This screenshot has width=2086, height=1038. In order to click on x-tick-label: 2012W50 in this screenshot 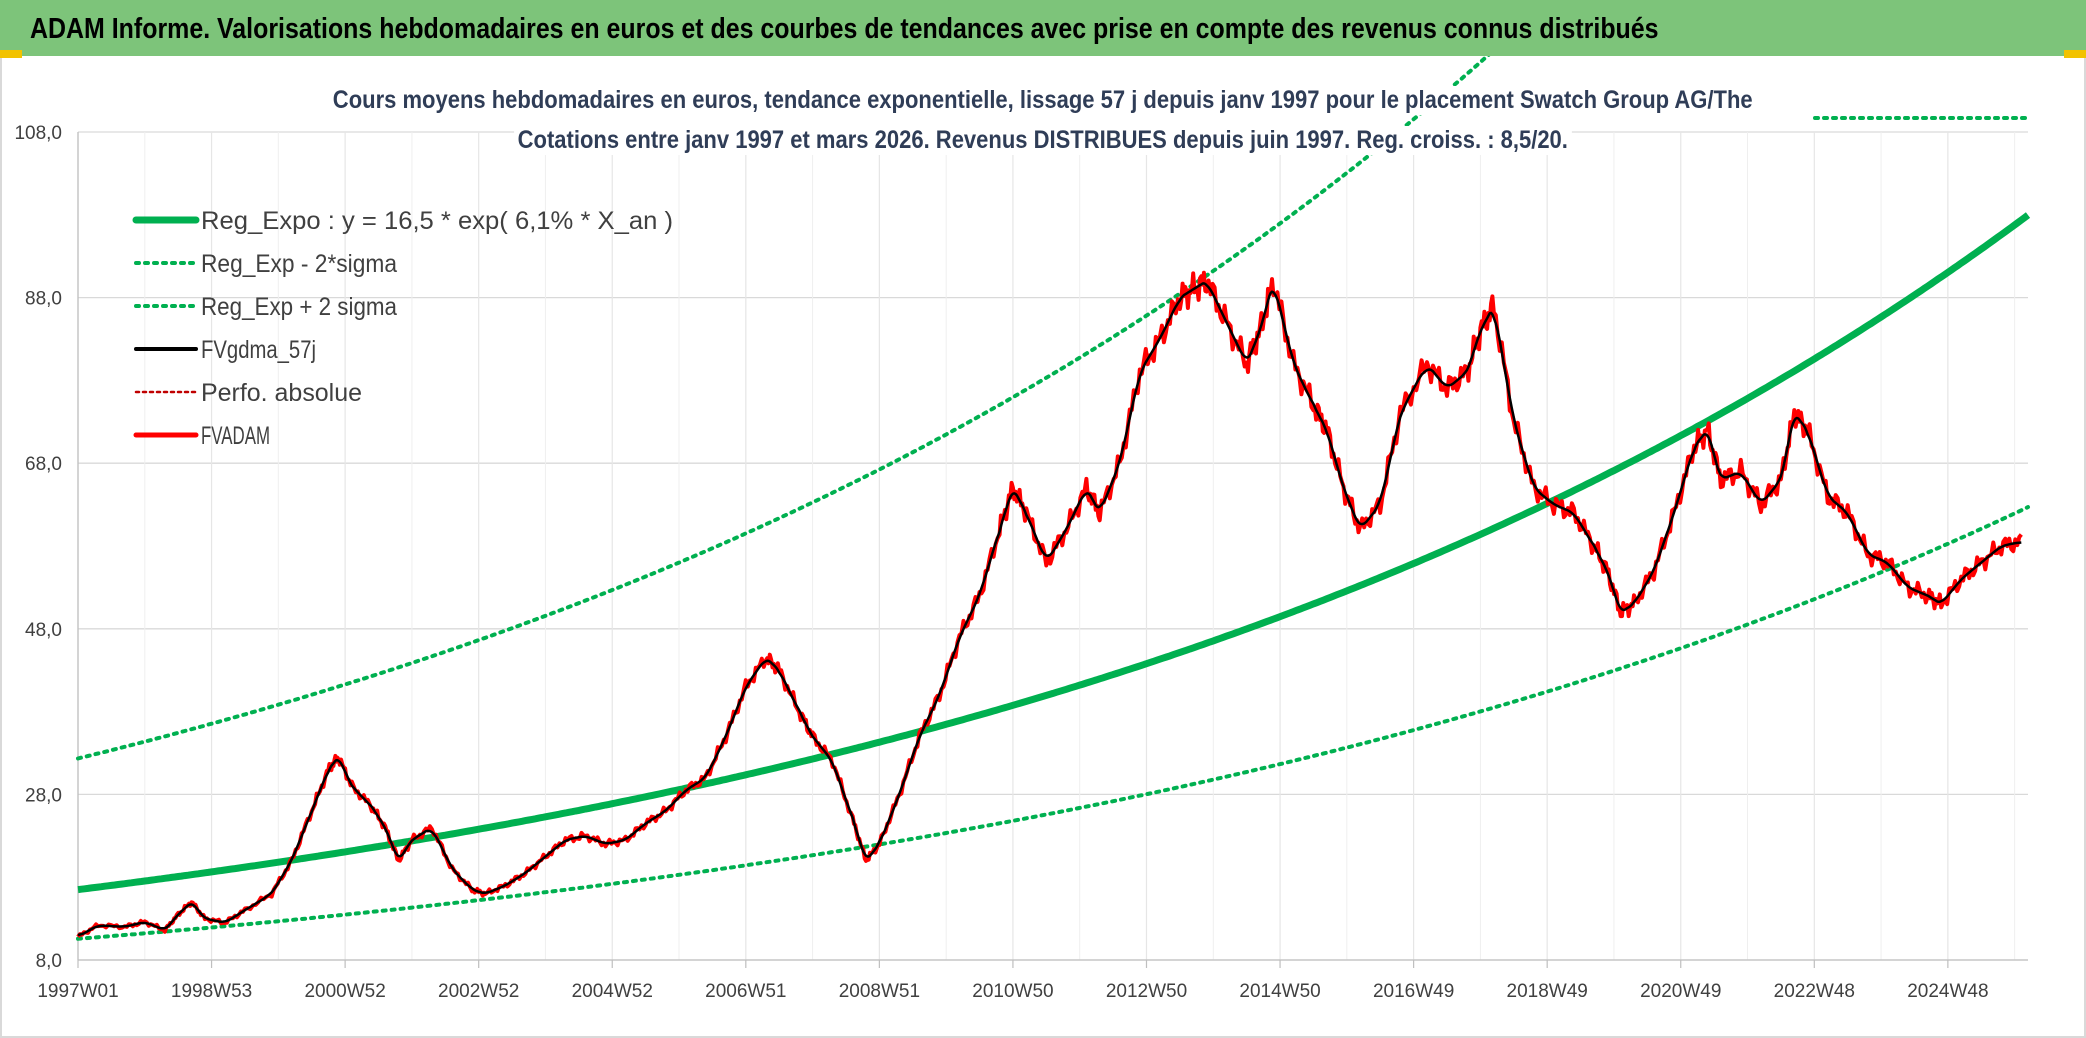, I will do `click(1146, 991)`.